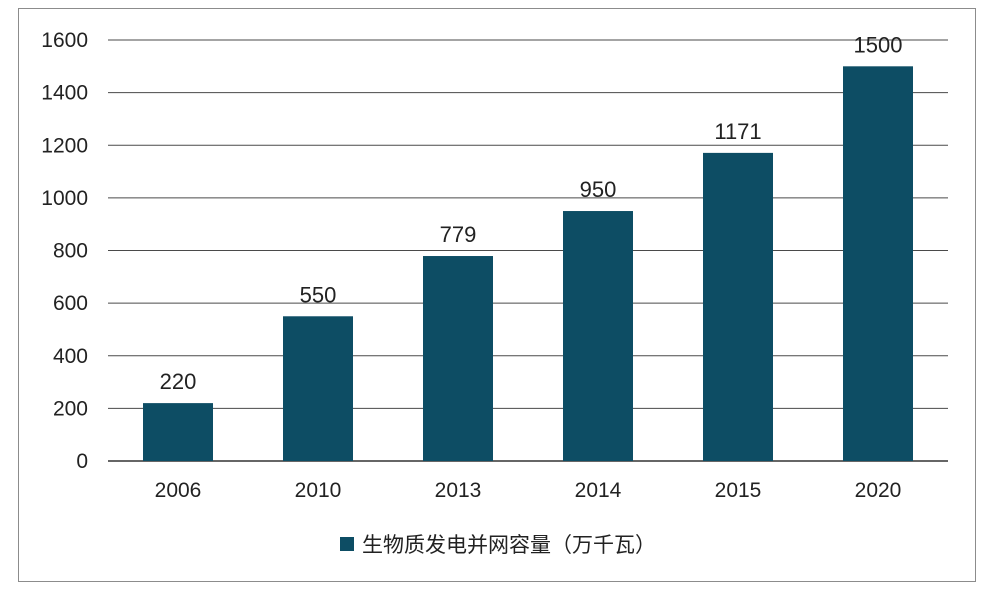 The width and height of the screenshot is (996, 598). Describe the element at coordinates (737, 131) in the screenshot. I see `data-label: 1171` at that location.